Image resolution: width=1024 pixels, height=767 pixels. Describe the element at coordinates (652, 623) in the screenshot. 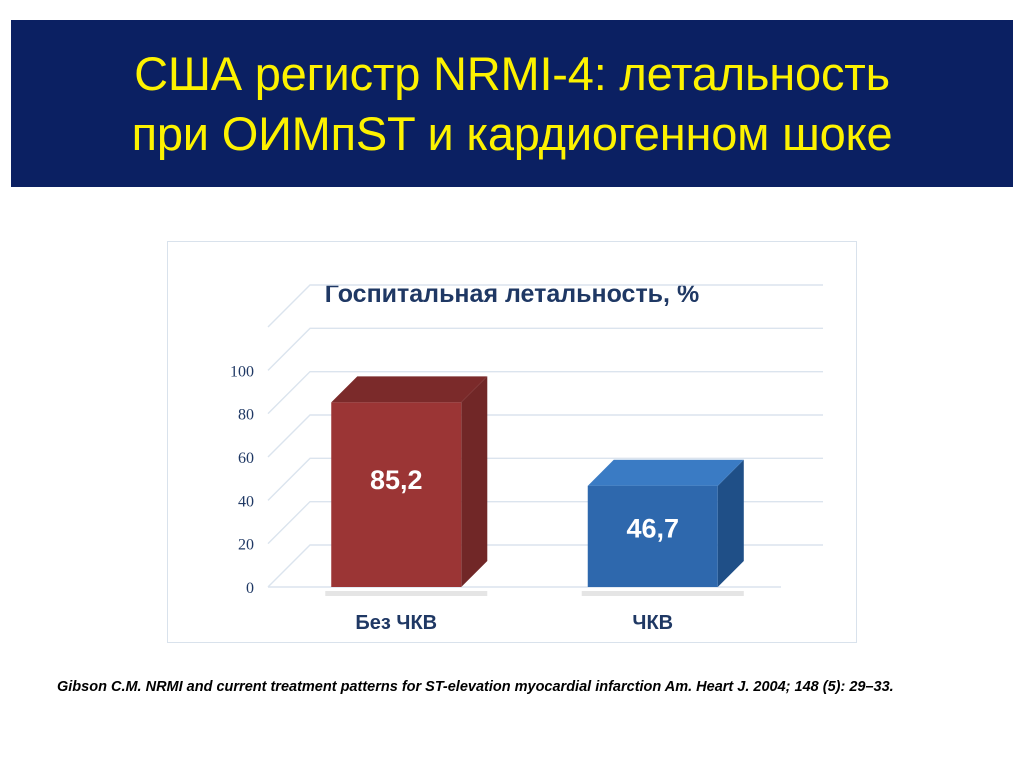

I see `x-axis-category-label: ЧКВ` at that location.